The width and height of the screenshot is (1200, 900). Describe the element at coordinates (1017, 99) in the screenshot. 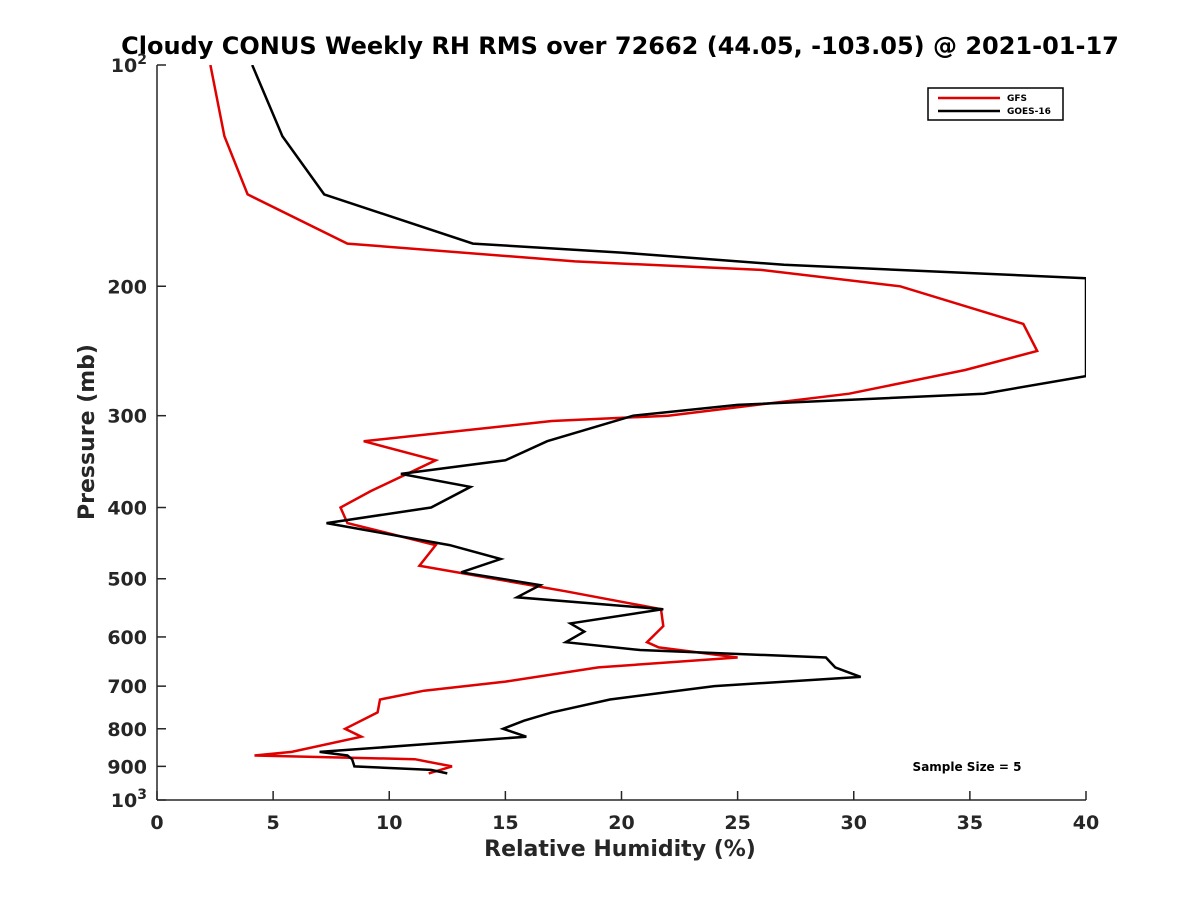

I see `legend-label-gfs: GFS` at that location.